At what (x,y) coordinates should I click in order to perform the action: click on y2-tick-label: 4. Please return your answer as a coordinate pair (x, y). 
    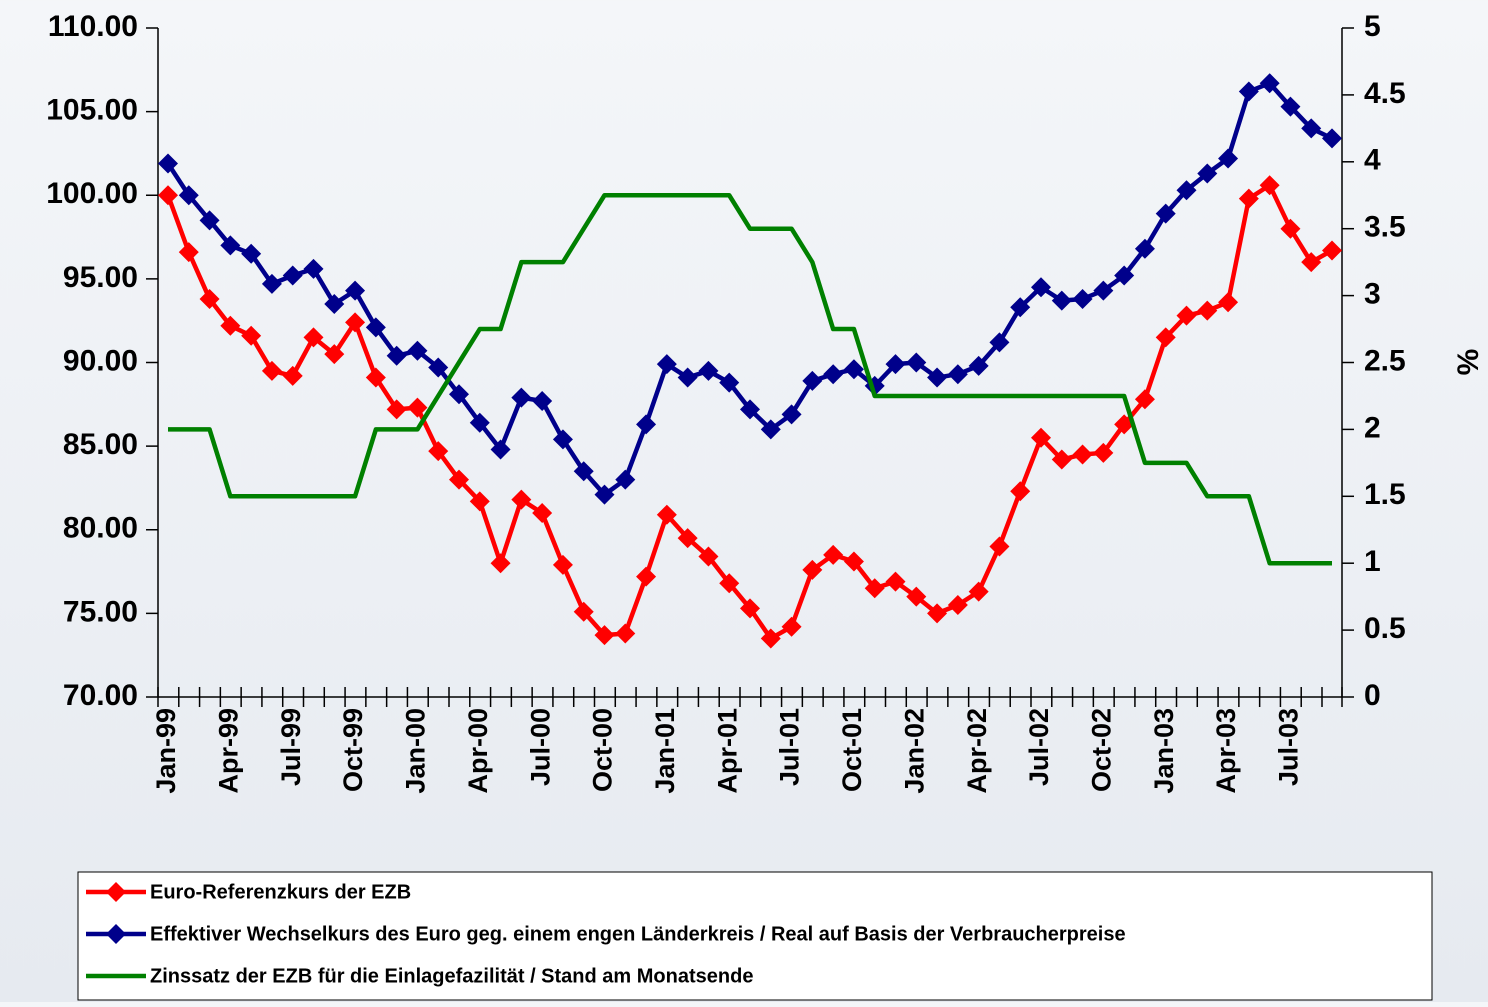
    Looking at the image, I should click on (1372, 160).